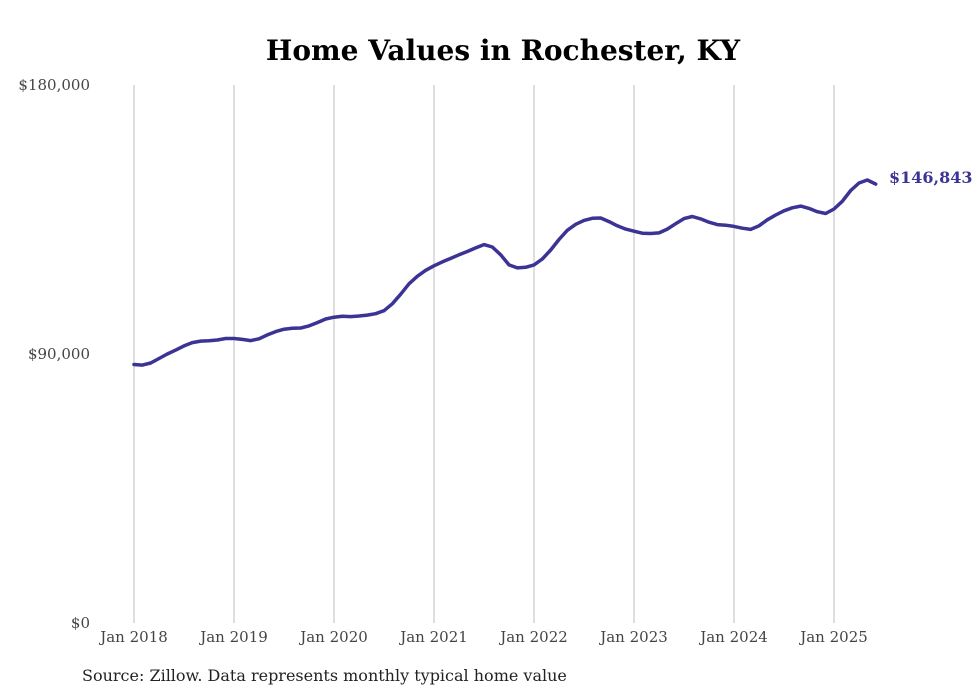 This screenshot has height=699, width=980. What do you see at coordinates (133, 637) in the screenshot?
I see `x-tick-label: Jan 2018` at bounding box center [133, 637].